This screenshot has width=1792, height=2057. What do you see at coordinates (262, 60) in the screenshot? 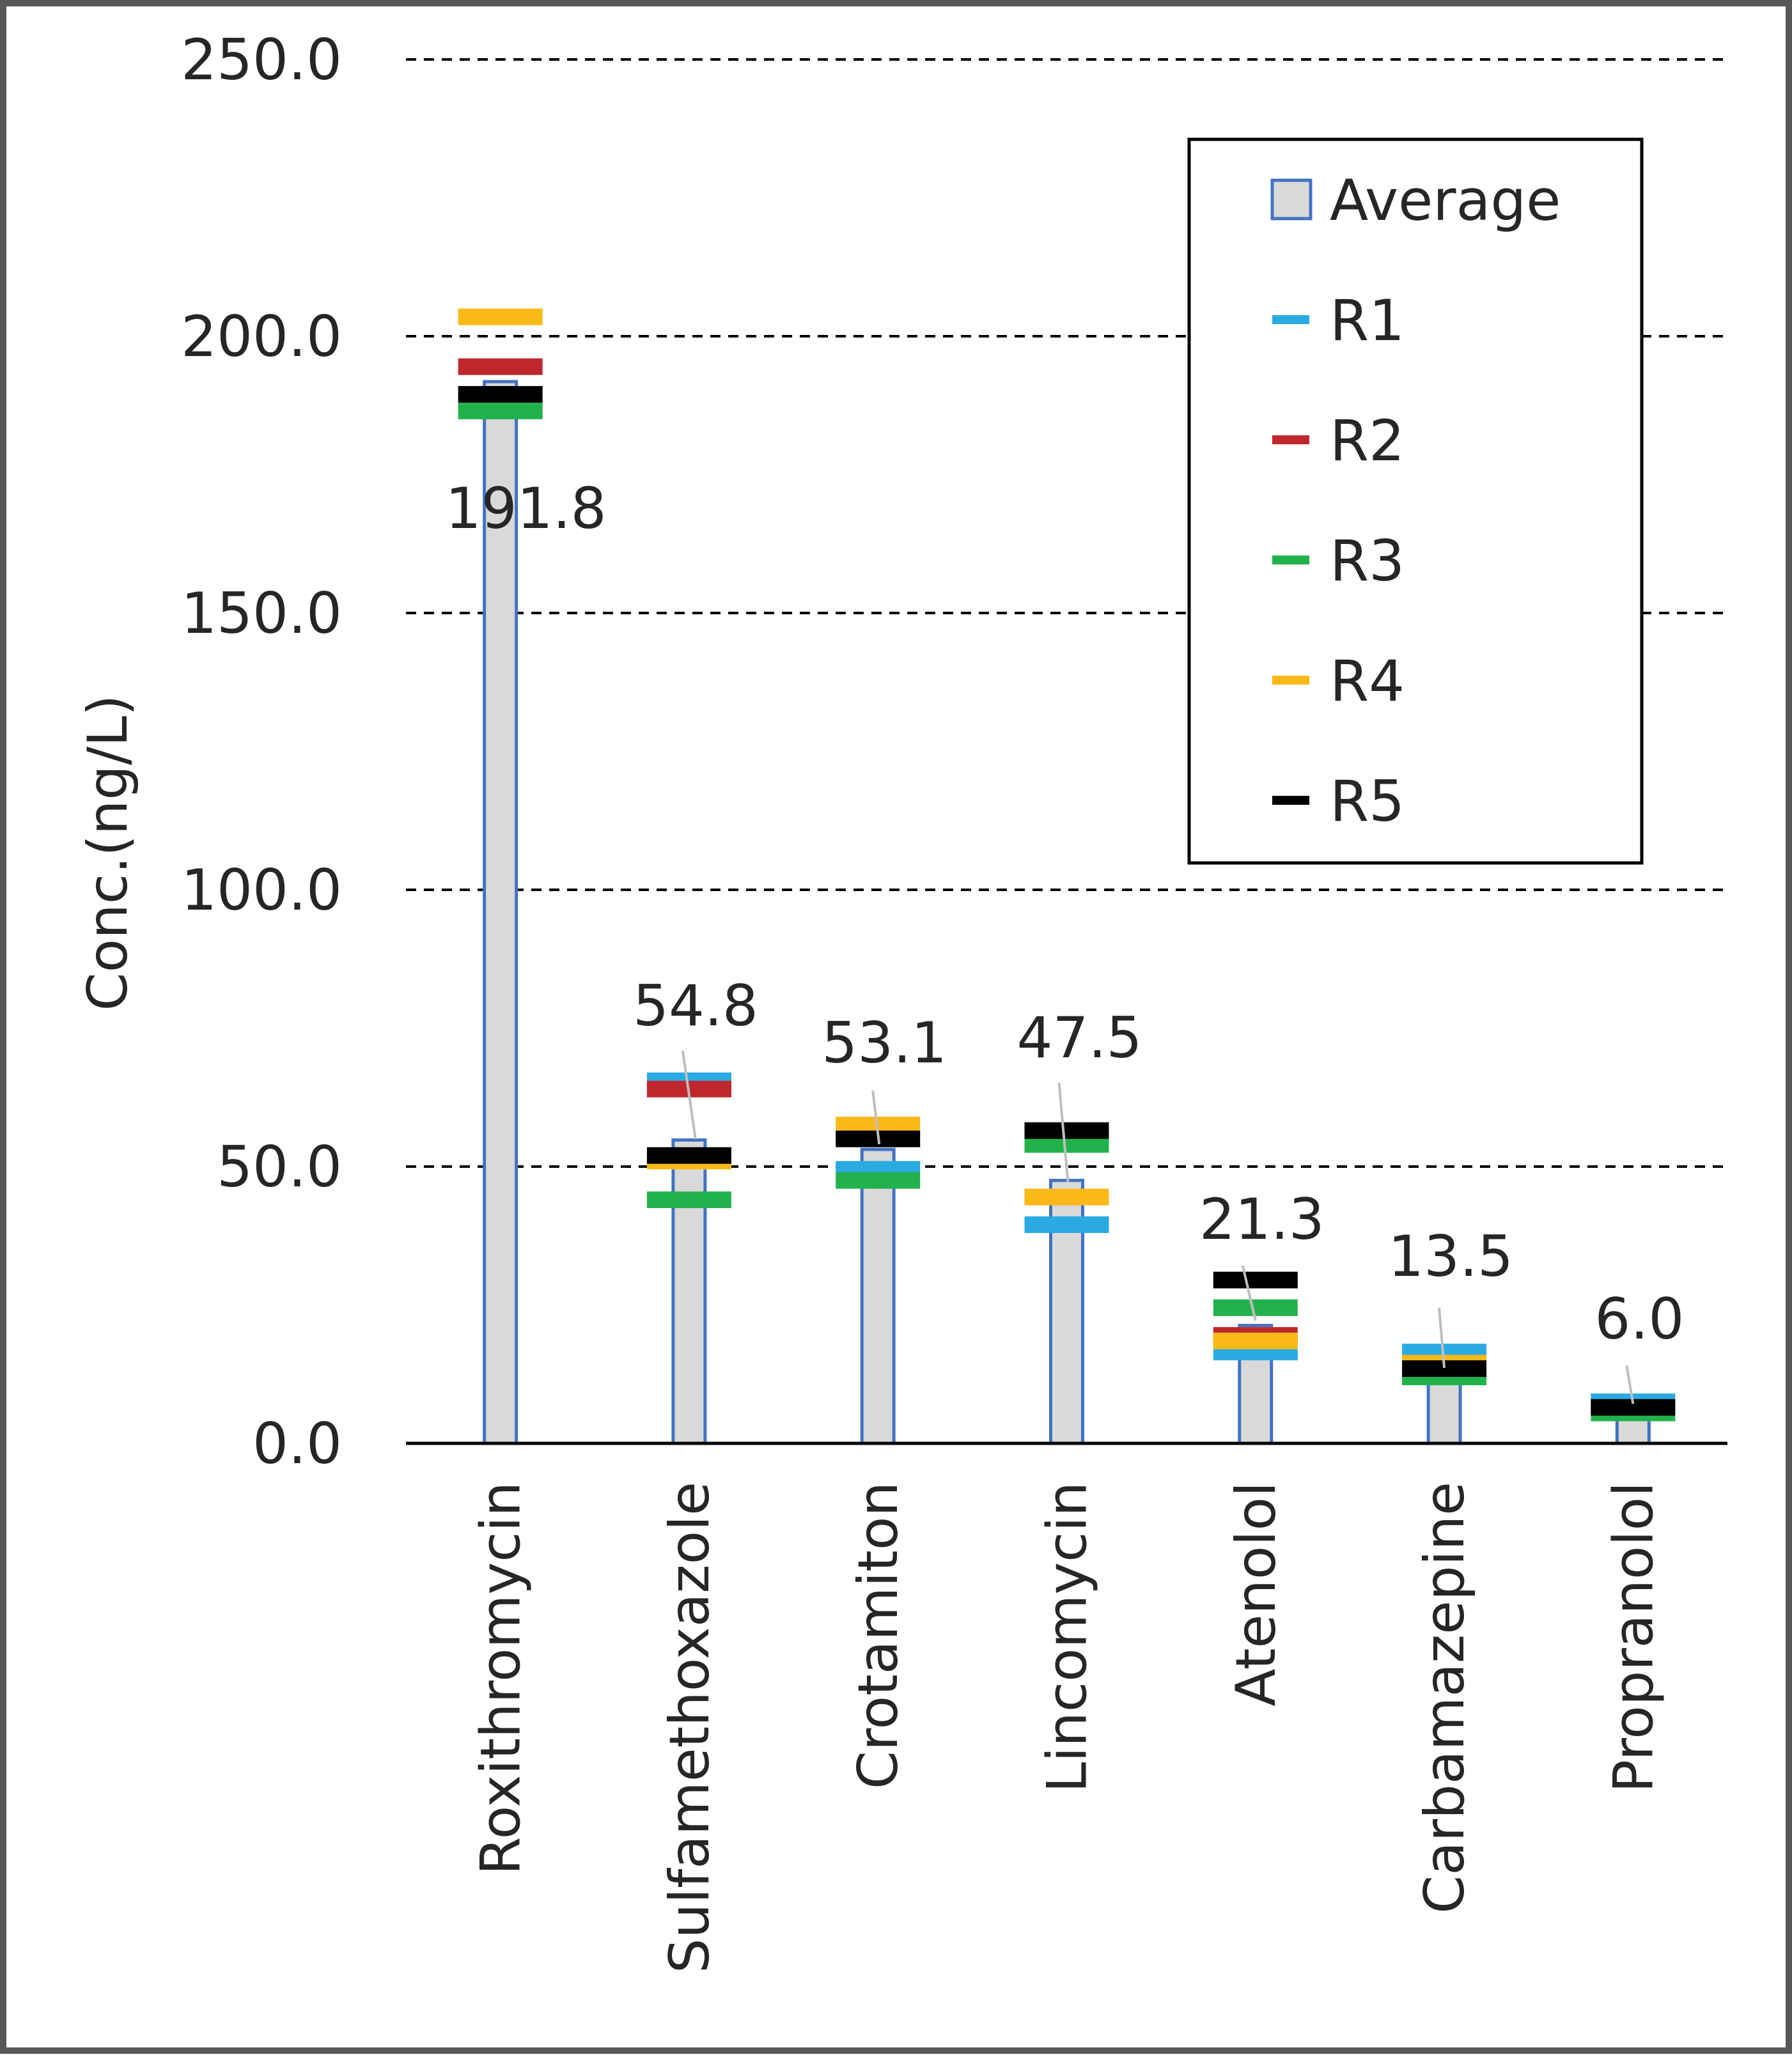
I see `y-tick-label: 250.0` at bounding box center [262, 60].